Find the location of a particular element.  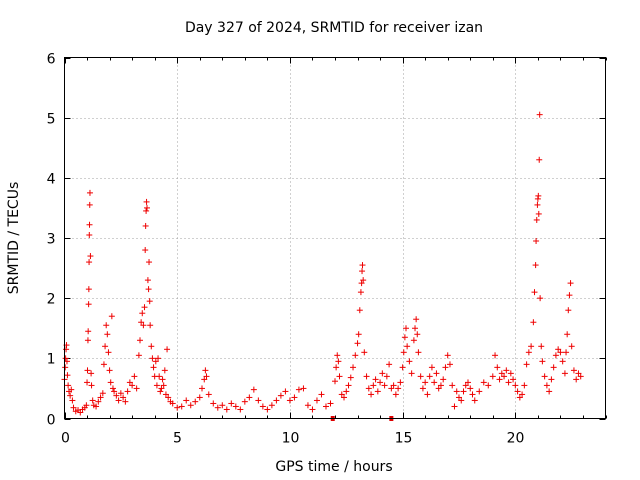

x-tick-label: 20 is located at coordinates (516, 439).